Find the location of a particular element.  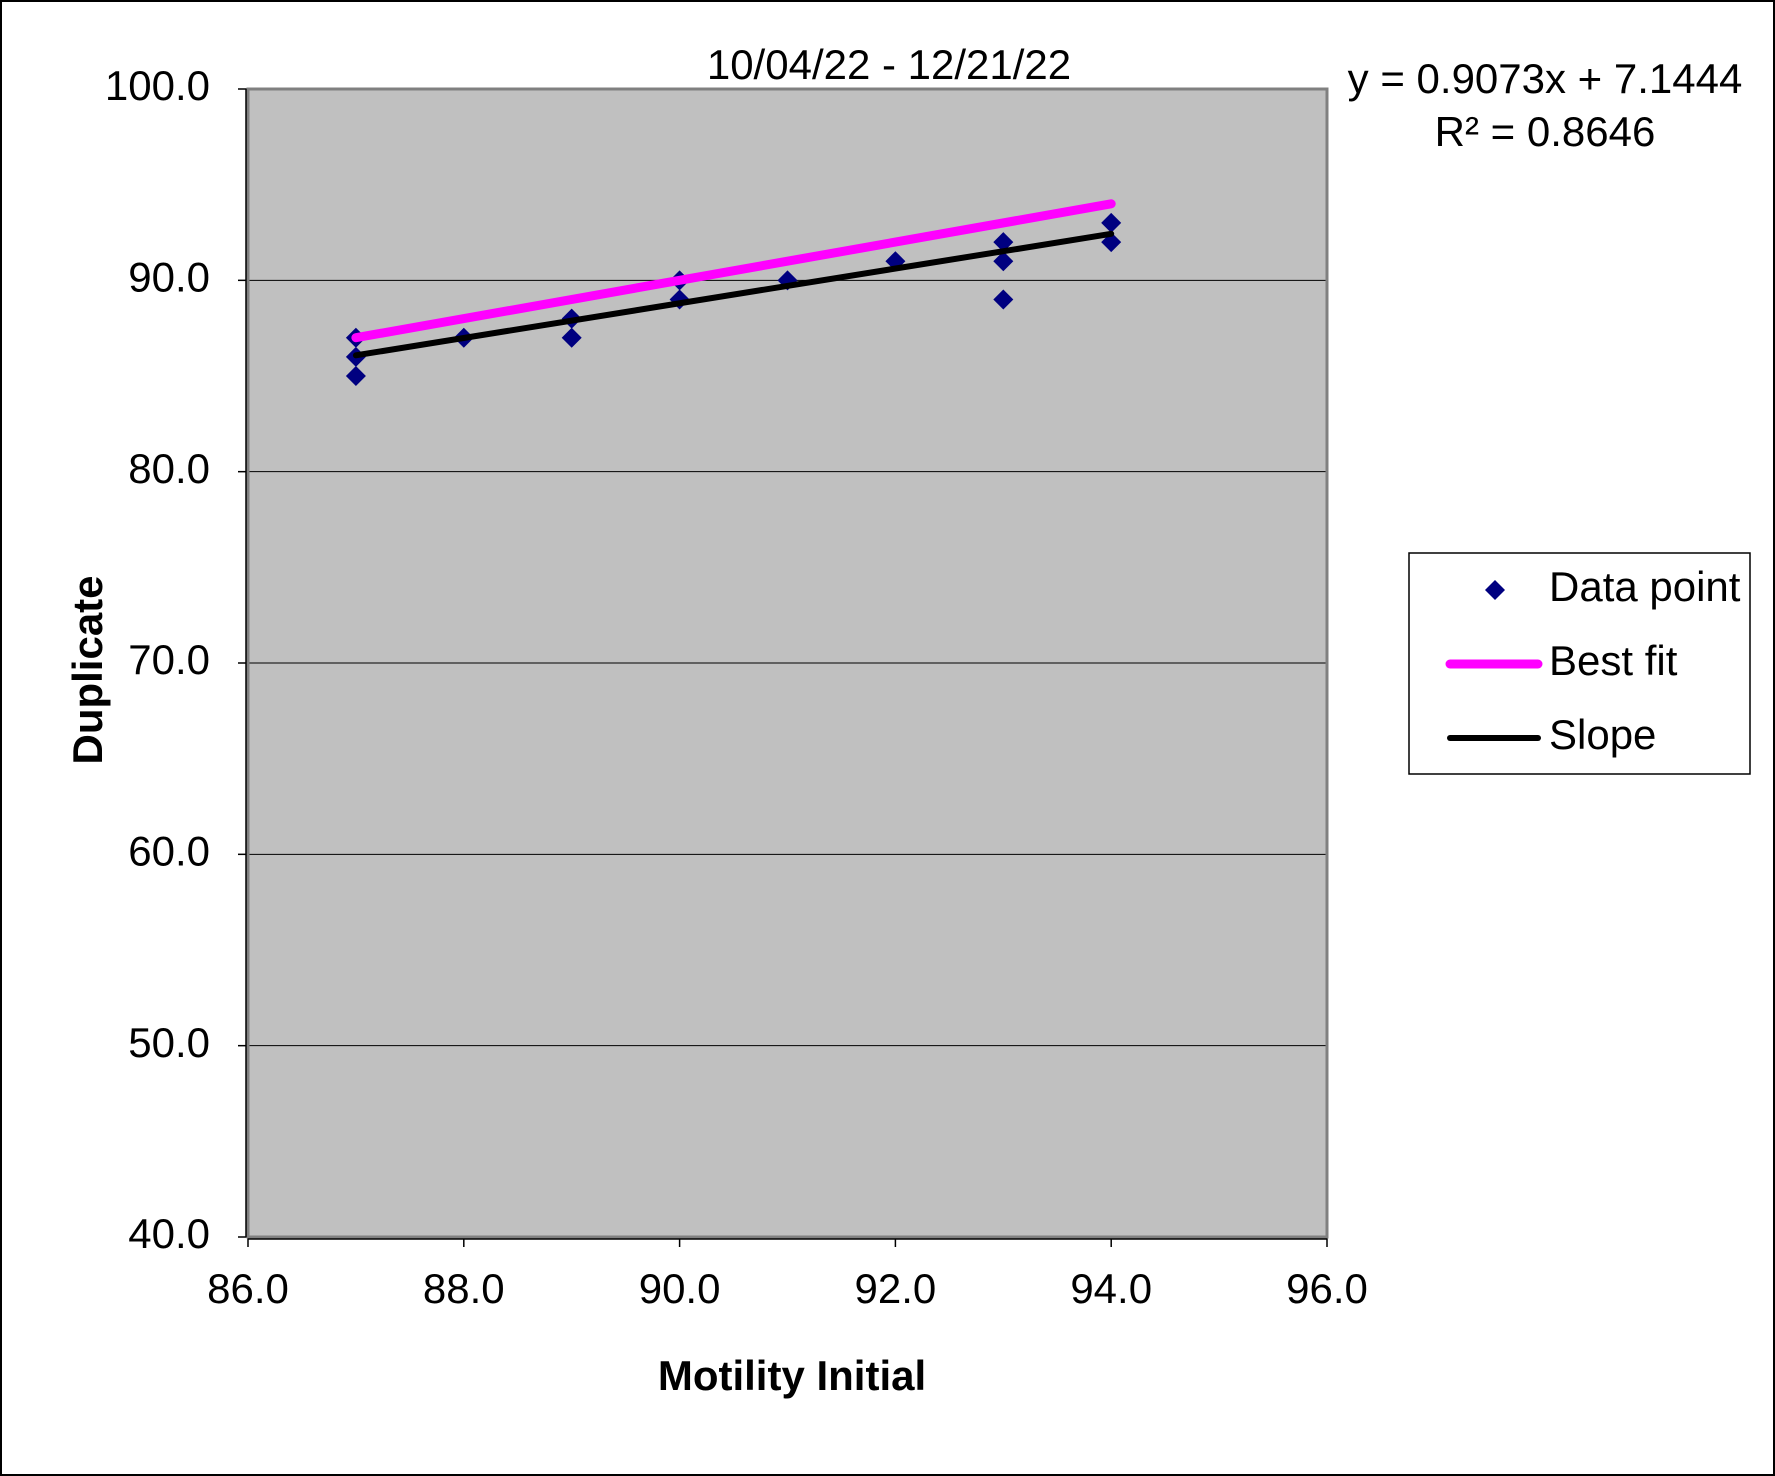

x-axis-label: Motility Initial is located at coordinates (792, 1375).